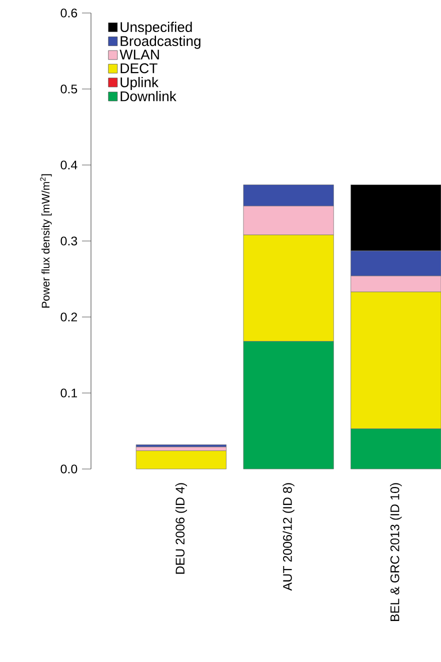 Image resolution: width=441 pixels, height=662 pixels. Describe the element at coordinates (148, 96) in the screenshot. I see `legend-label: Downlink` at that location.